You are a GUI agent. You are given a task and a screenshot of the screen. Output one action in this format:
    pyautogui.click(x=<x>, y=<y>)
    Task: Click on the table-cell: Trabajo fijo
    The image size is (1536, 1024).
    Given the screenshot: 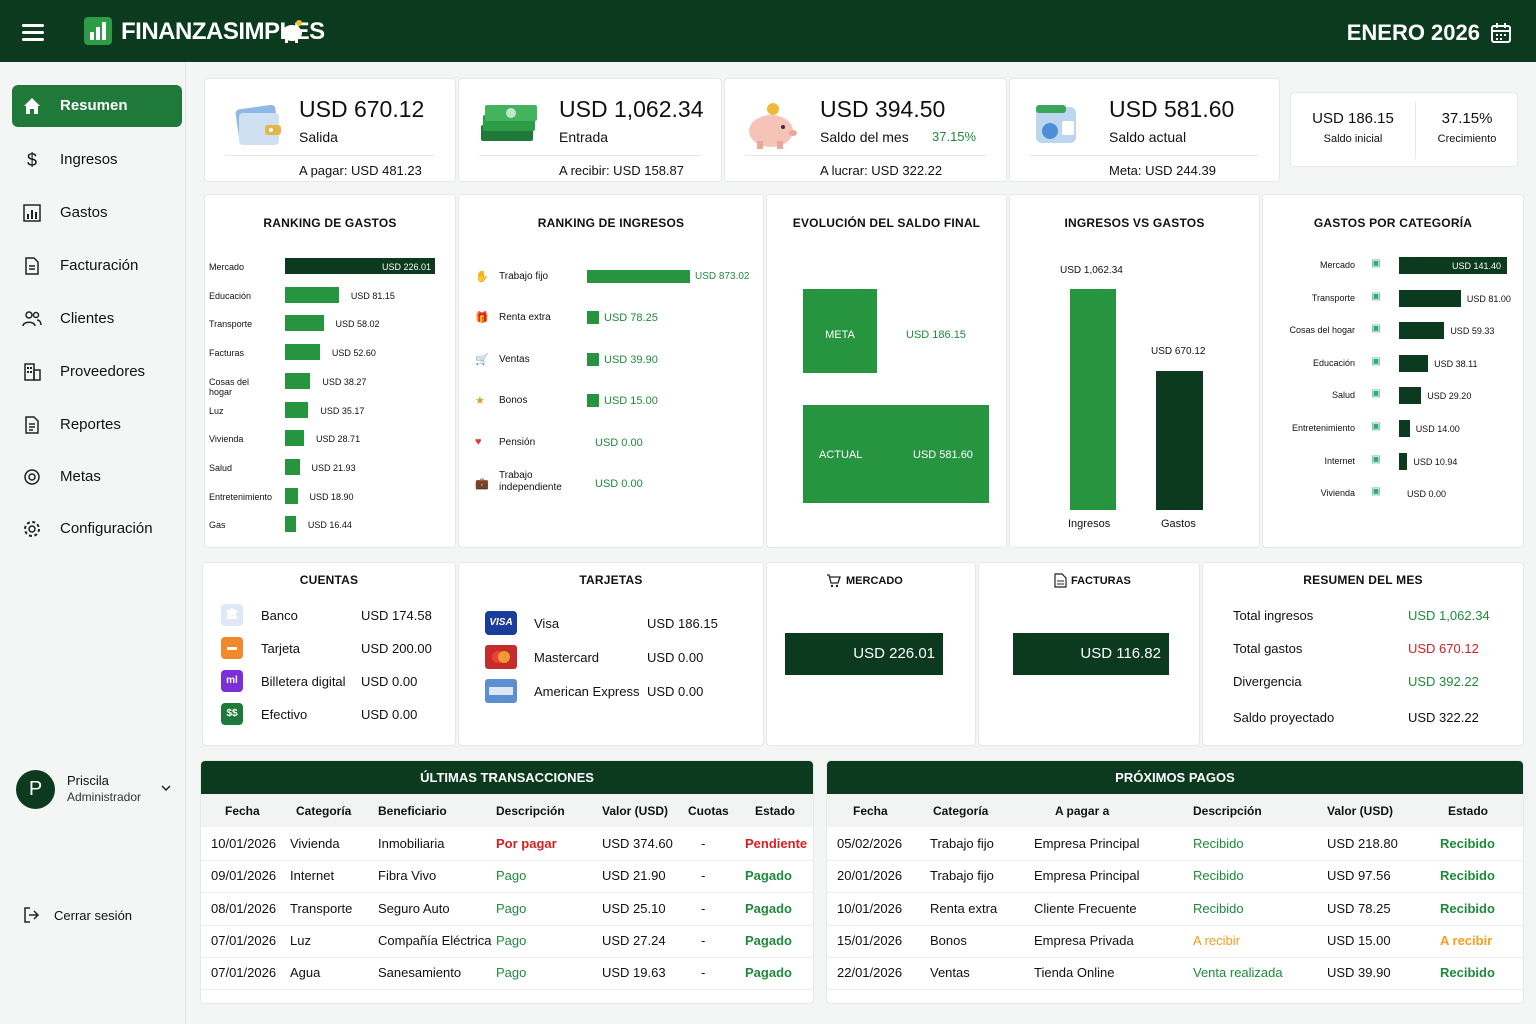 What is the action you would take?
    pyautogui.click(x=962, y=876)
    